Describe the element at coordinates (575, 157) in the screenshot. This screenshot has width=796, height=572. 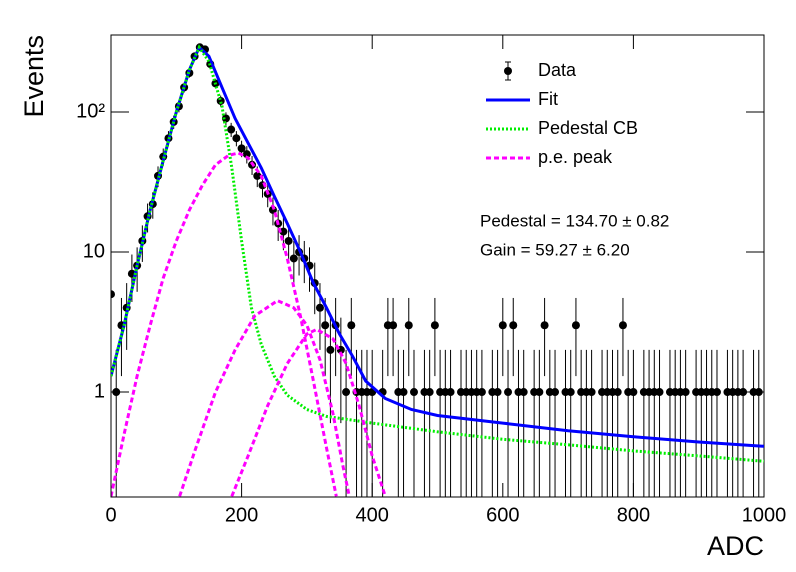
I see `legend-label: p.e. peak` at that location.